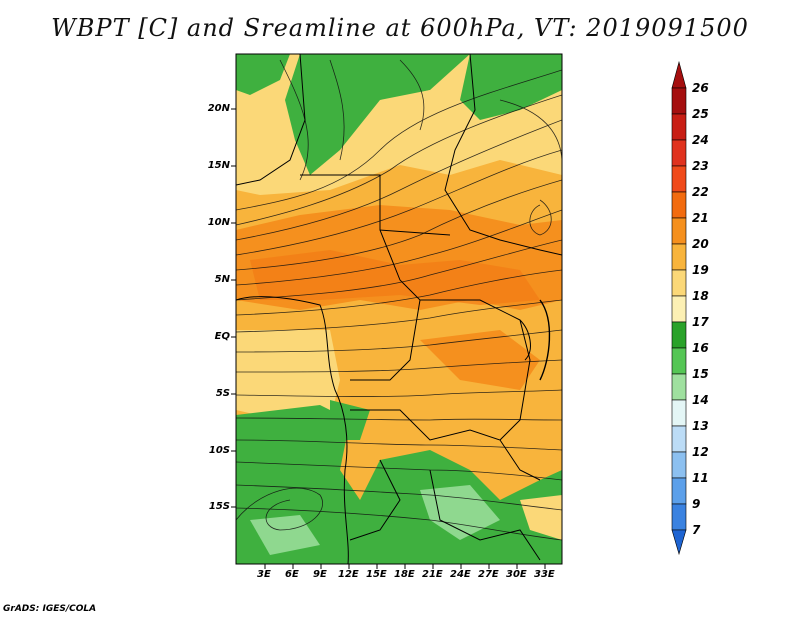 The height and width of the screenshot is (618, 800). What do you see at coordinates (395, 277) in the screenshot?
I see `field-22-core` at bounding box center [395, 277].